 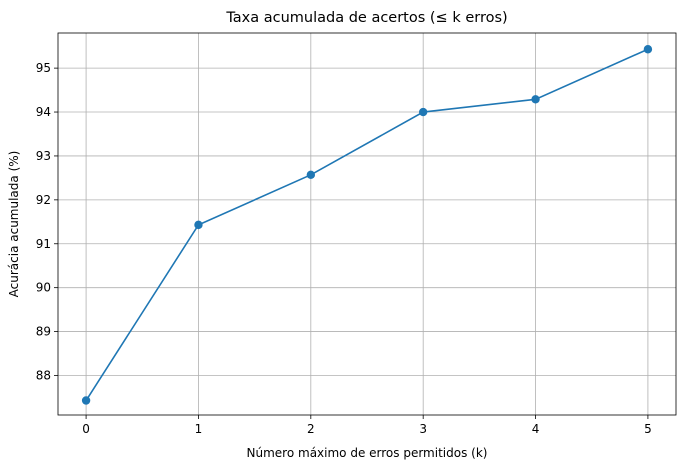 What do you see at coordinates (43, 332) in the screenshot?
I see `y-tick-label: 89` at bounding box center [43, 332].